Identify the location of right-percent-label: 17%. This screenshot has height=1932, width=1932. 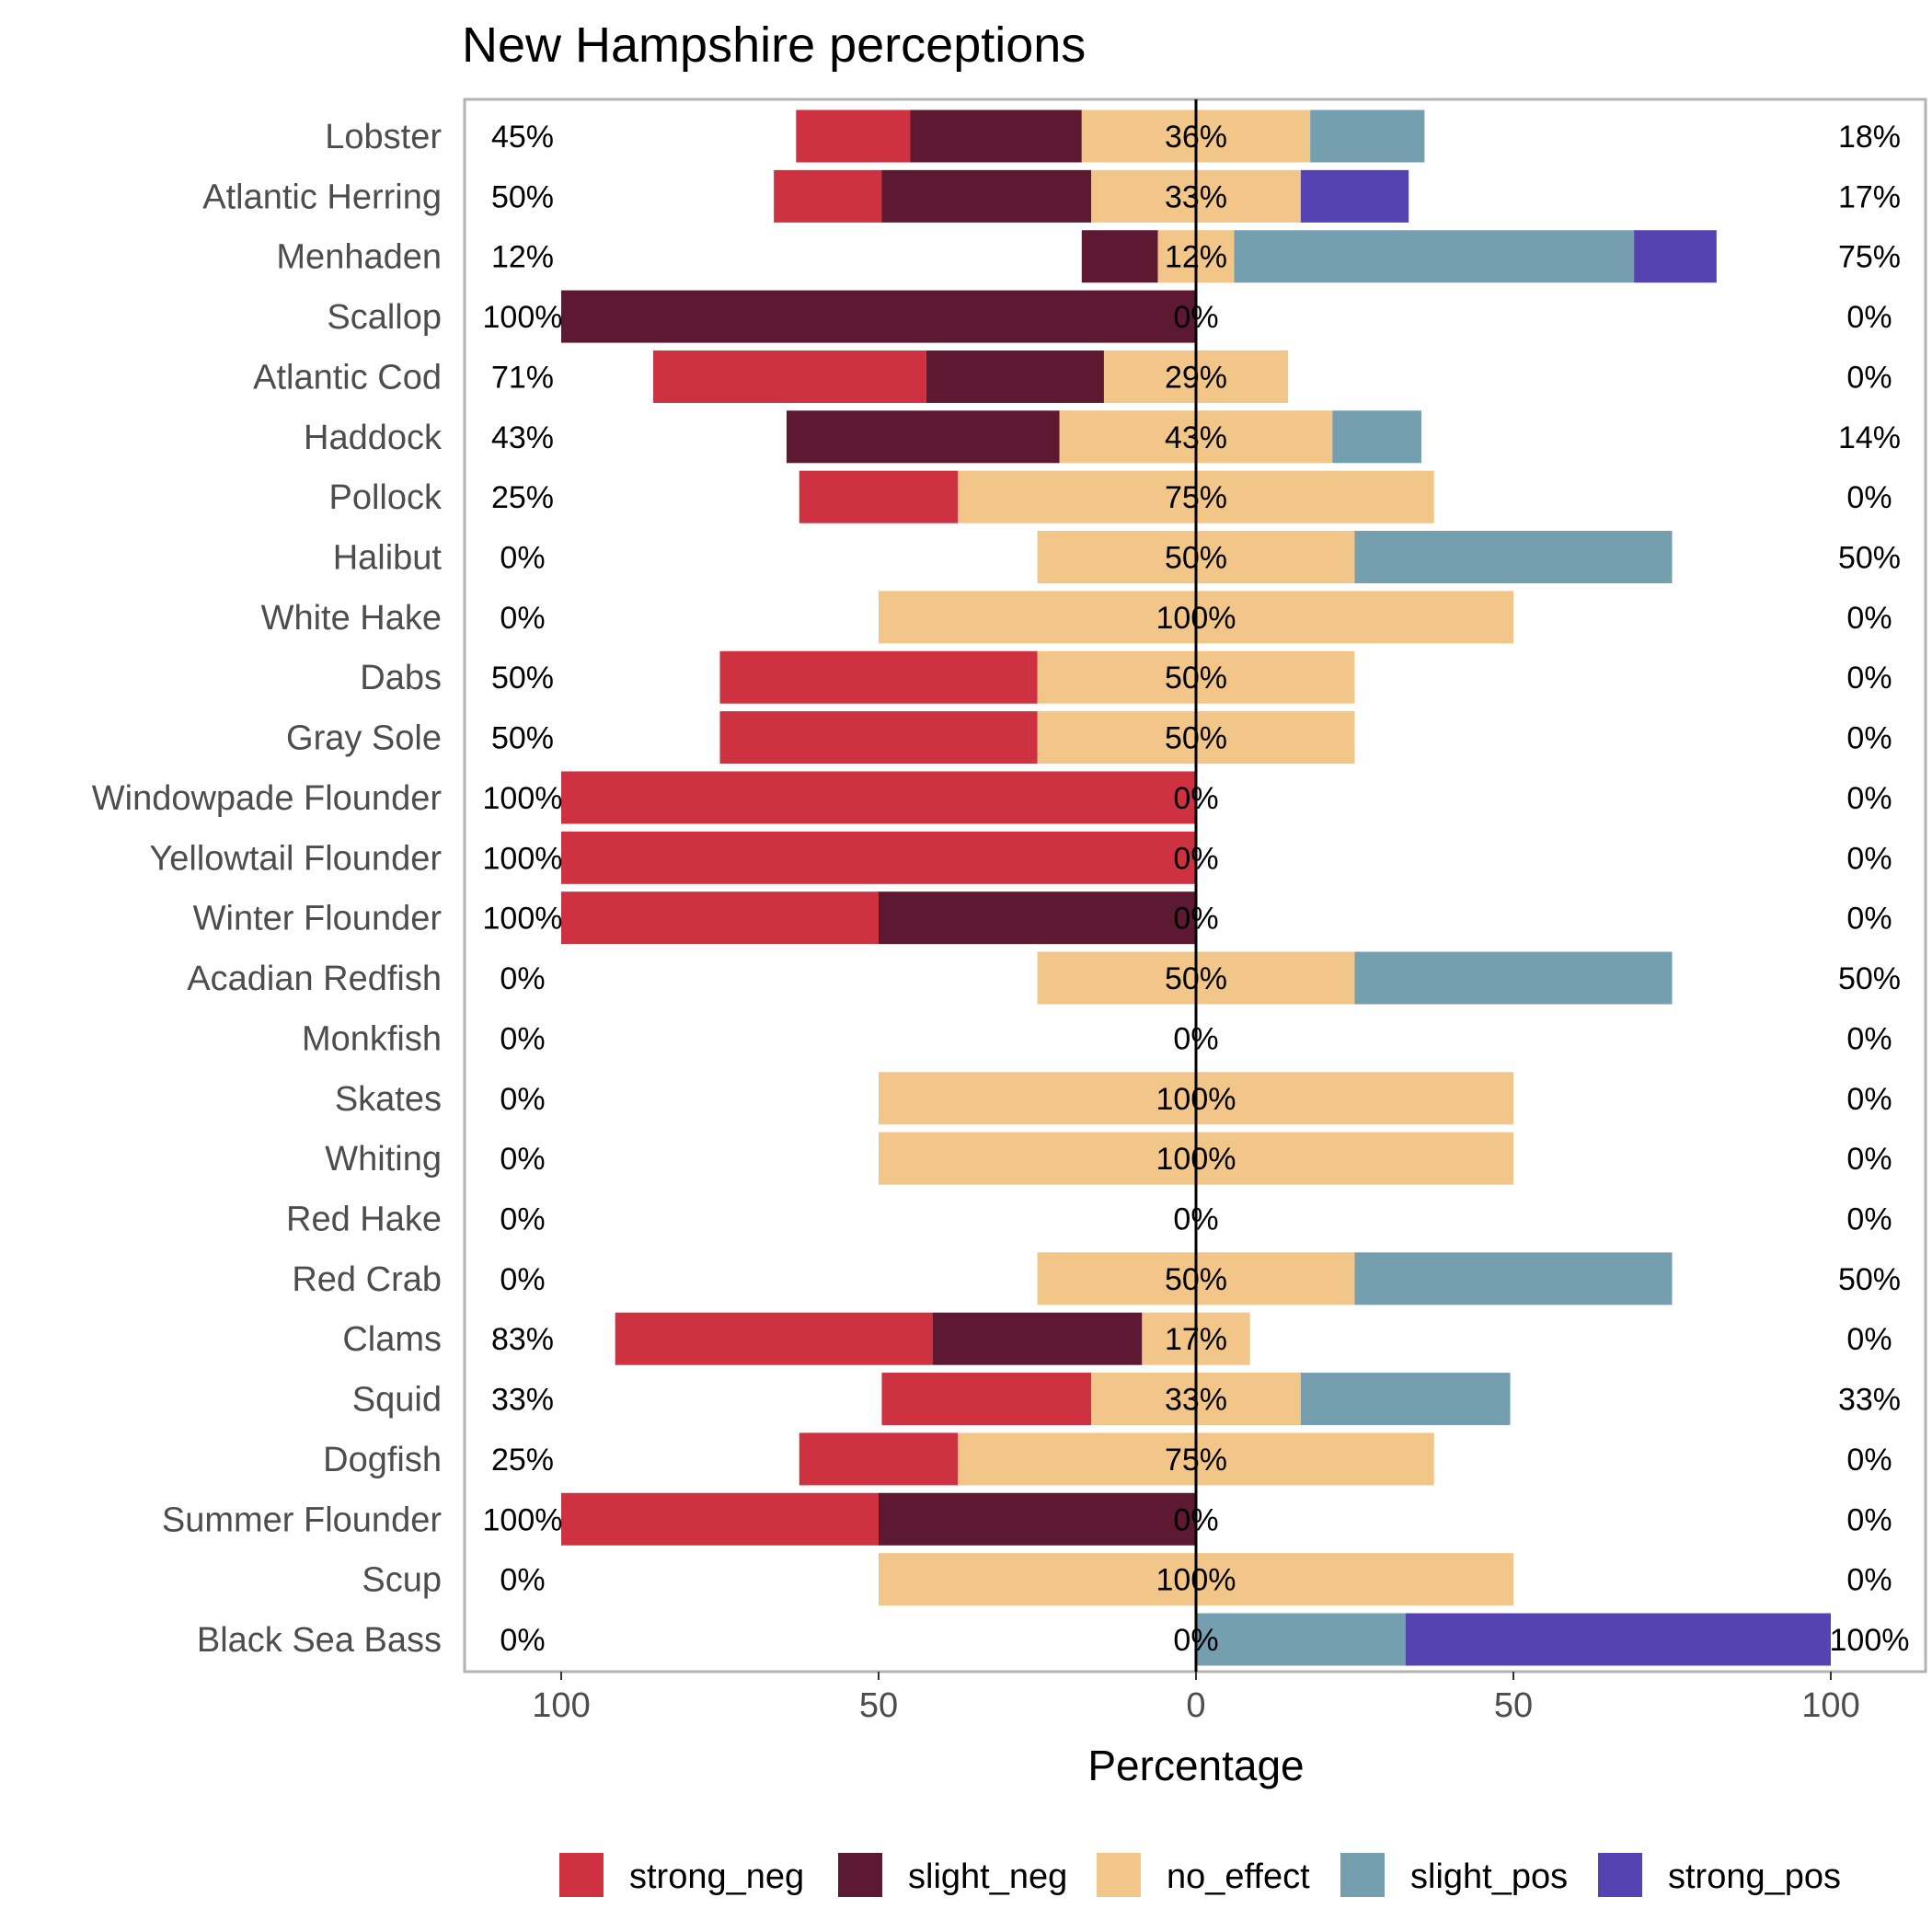
(1869, 196).